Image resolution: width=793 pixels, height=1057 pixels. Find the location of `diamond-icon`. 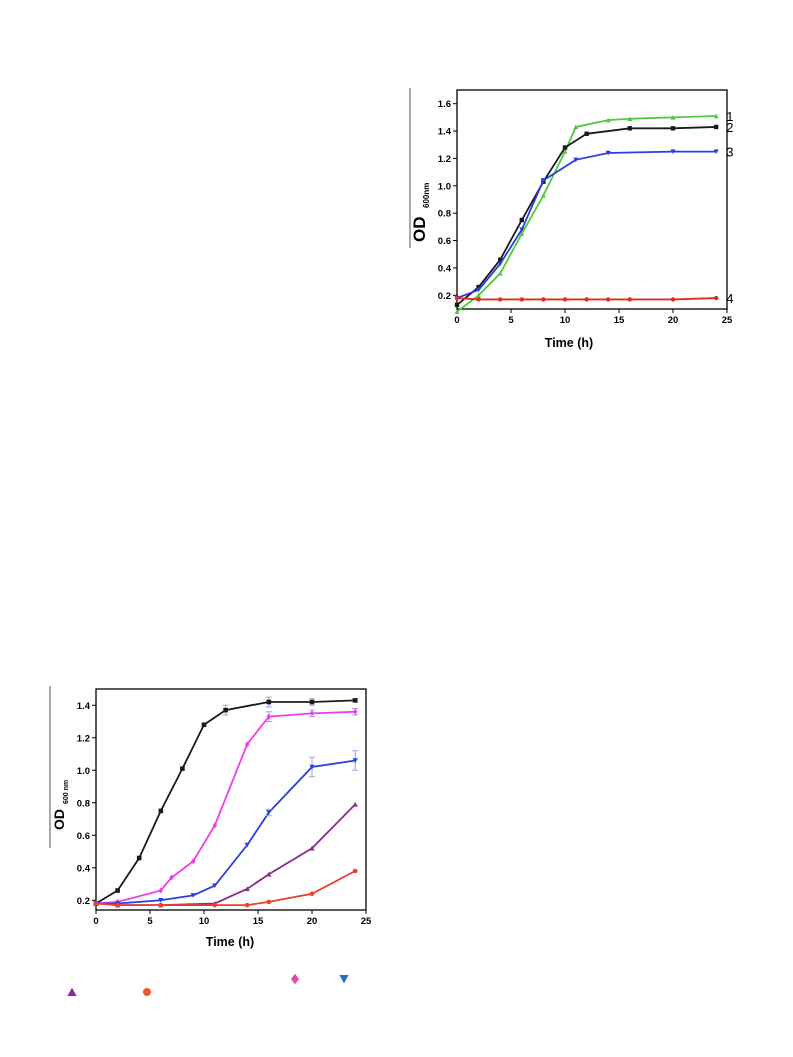

diamond-icon is located at coordinates (295, 979).